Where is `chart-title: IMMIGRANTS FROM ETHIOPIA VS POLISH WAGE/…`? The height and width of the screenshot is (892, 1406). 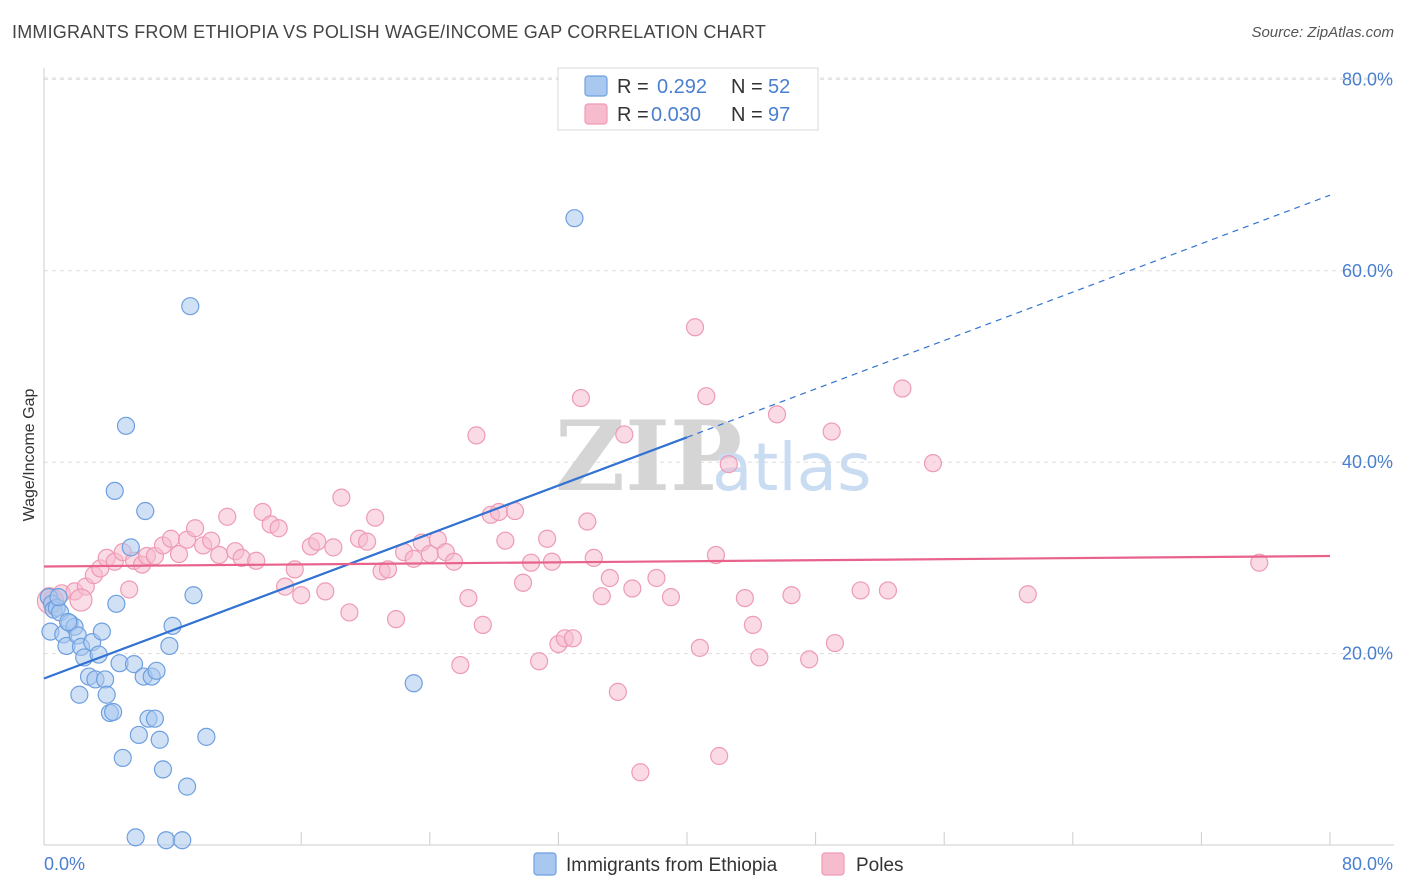 chart-title: IMMIGRANTS FROM ETHIOPIA VS POLISH WAGE/… is located at coordinates (389, 32).